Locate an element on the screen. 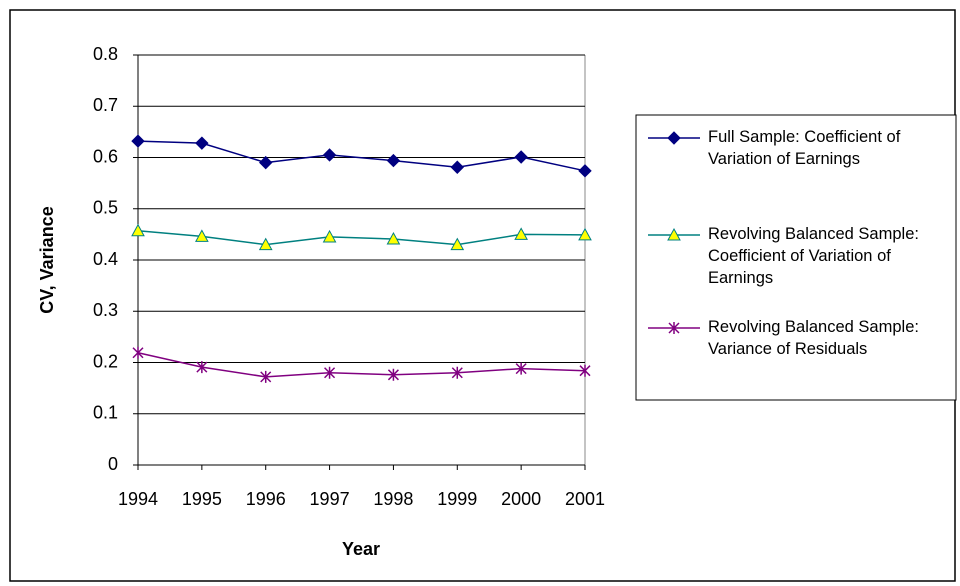 This screenshot has height=586, width=960. x-tick-label: 1997 is located at coordinates (330, 499).